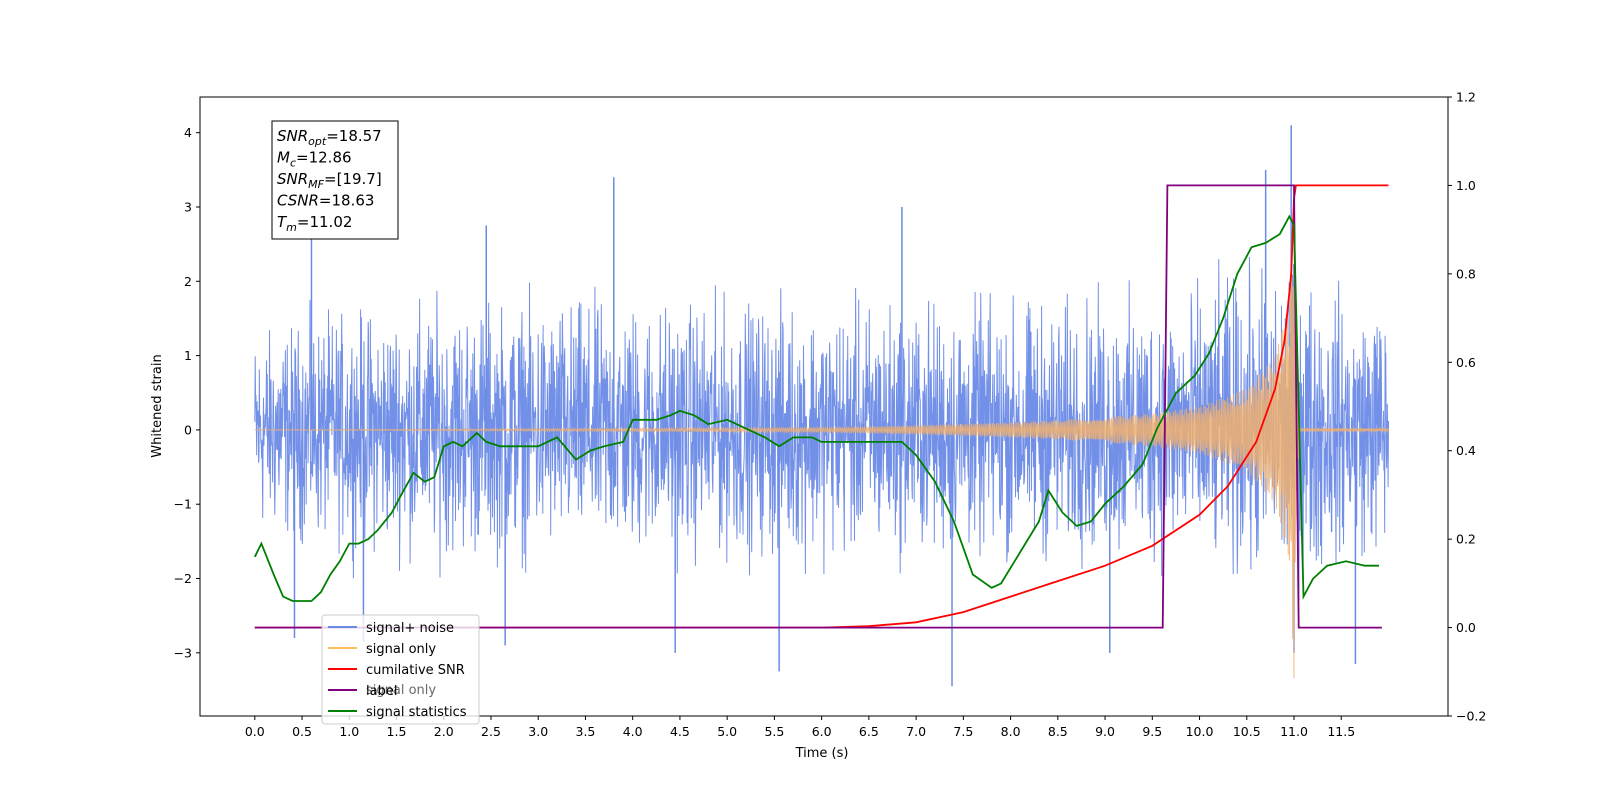  Describe the element at coordinates (183, 652) in the screenshot. I see `y-tick-label: −3` at that location.